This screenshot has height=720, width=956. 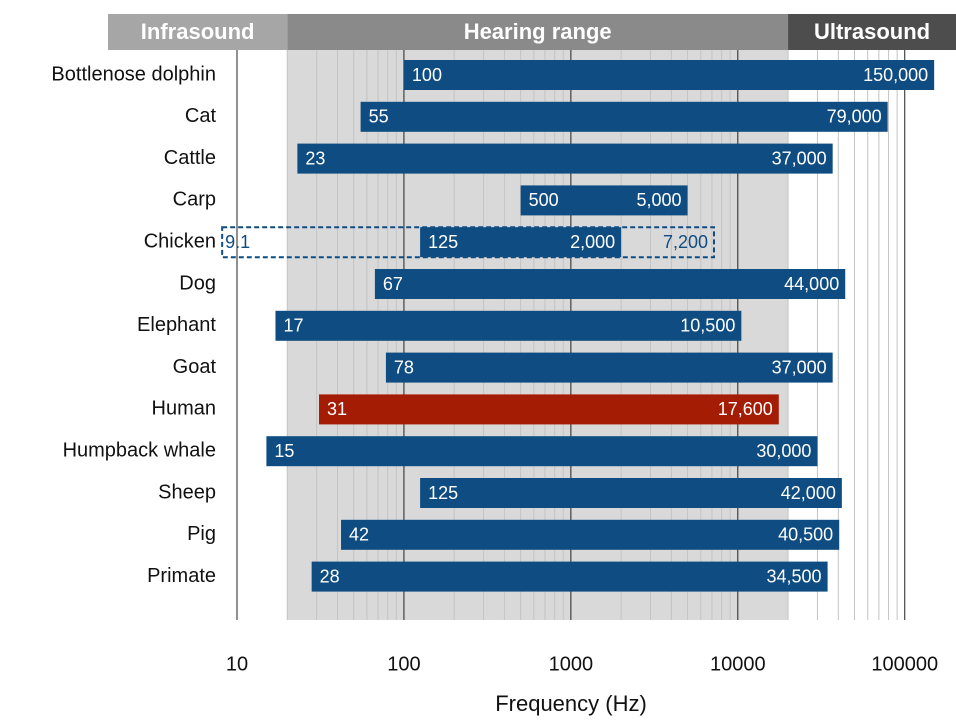 What do you see at coordinates (544, 200) in the screenshot?
I see `low-label: 500` at bounding box center [544, 200].